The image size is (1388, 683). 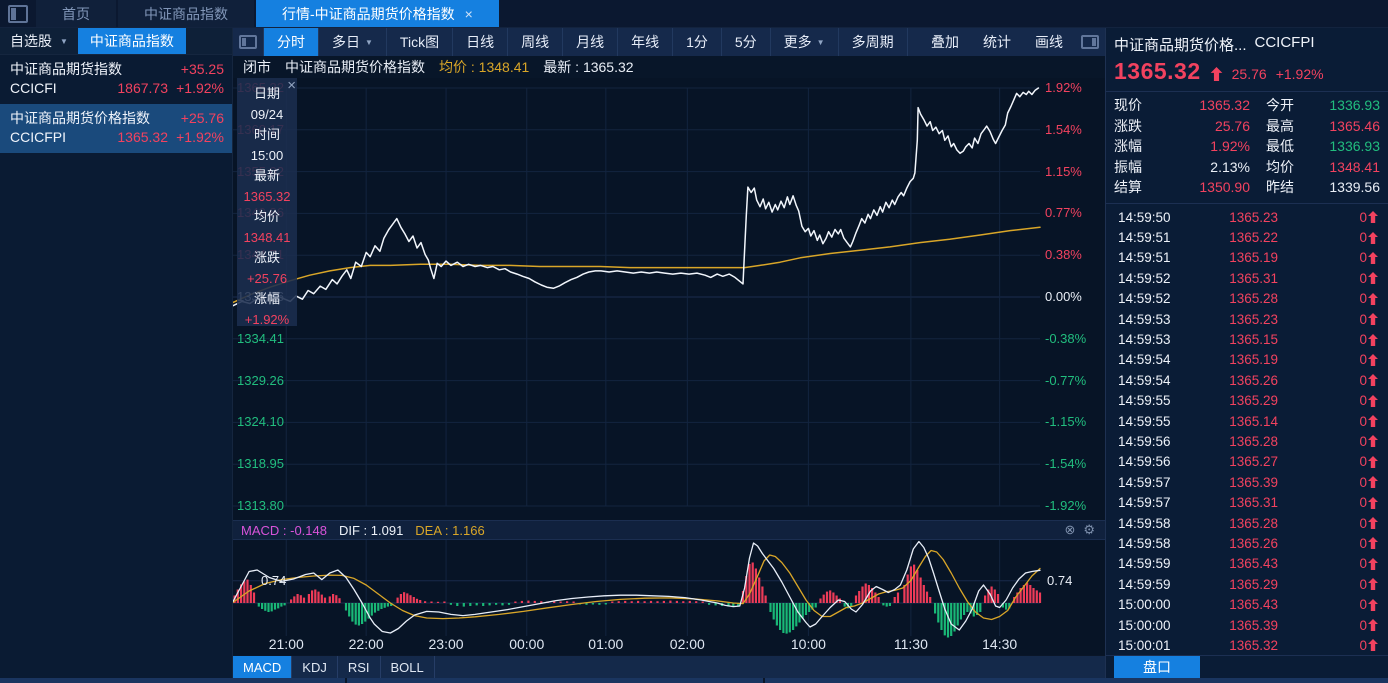 I want to click on tick-row: 14:59:58 1365.26 0, so click(x=1247, y=543).